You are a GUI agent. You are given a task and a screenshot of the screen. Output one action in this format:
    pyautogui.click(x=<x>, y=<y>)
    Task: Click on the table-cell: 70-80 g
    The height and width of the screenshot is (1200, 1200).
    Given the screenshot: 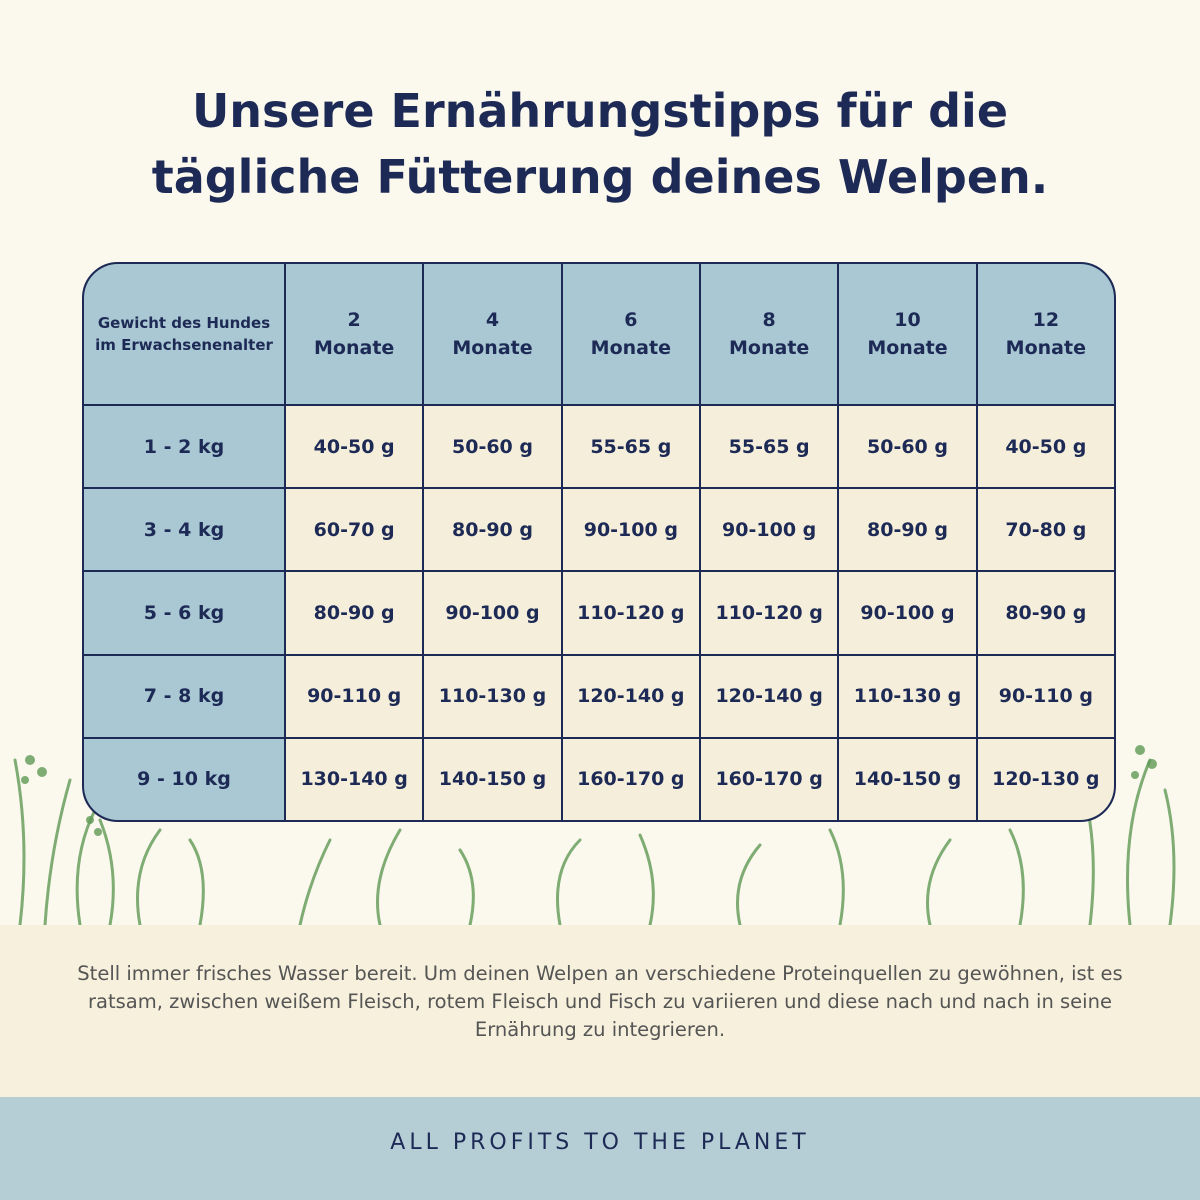 What is the action you would take?
    pyautogui.click(x=1045, y=530)
    